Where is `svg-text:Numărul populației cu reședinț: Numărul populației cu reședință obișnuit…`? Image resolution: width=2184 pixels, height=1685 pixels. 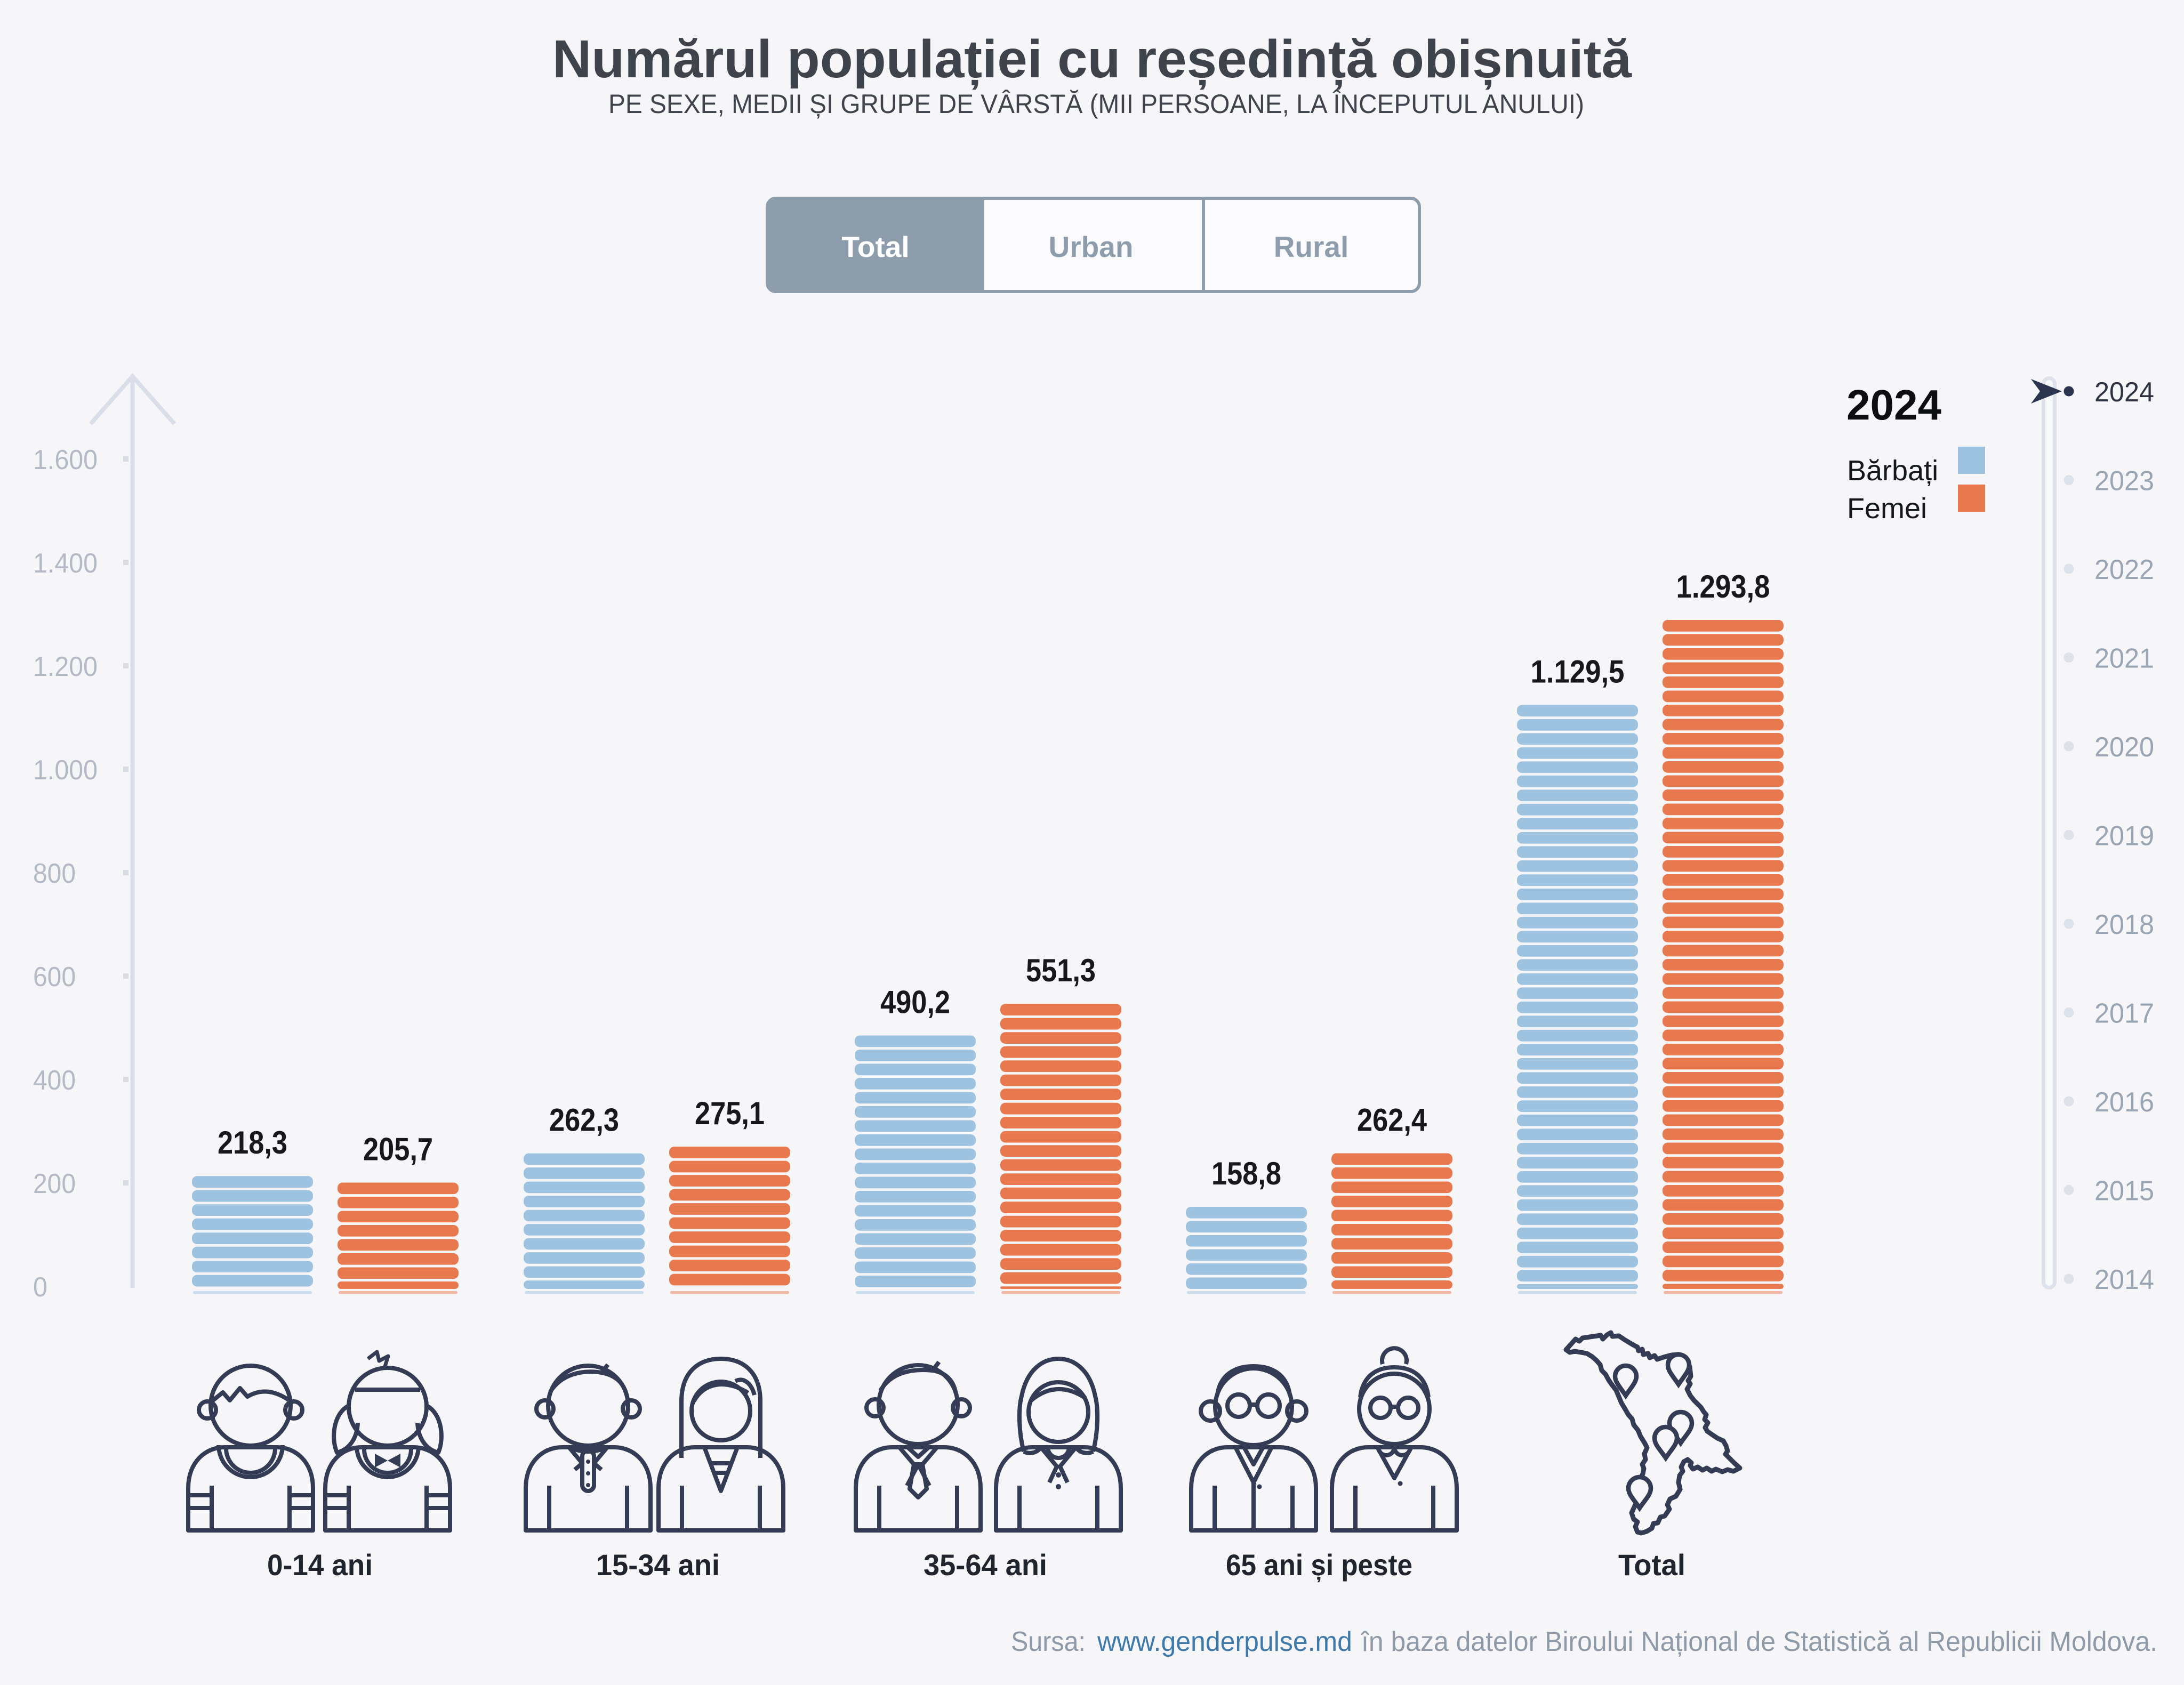
svg-text:Numărul populației cu reședinț: Numărul populației cu reședință obișnuit… is located at coordinates (1092, 59).